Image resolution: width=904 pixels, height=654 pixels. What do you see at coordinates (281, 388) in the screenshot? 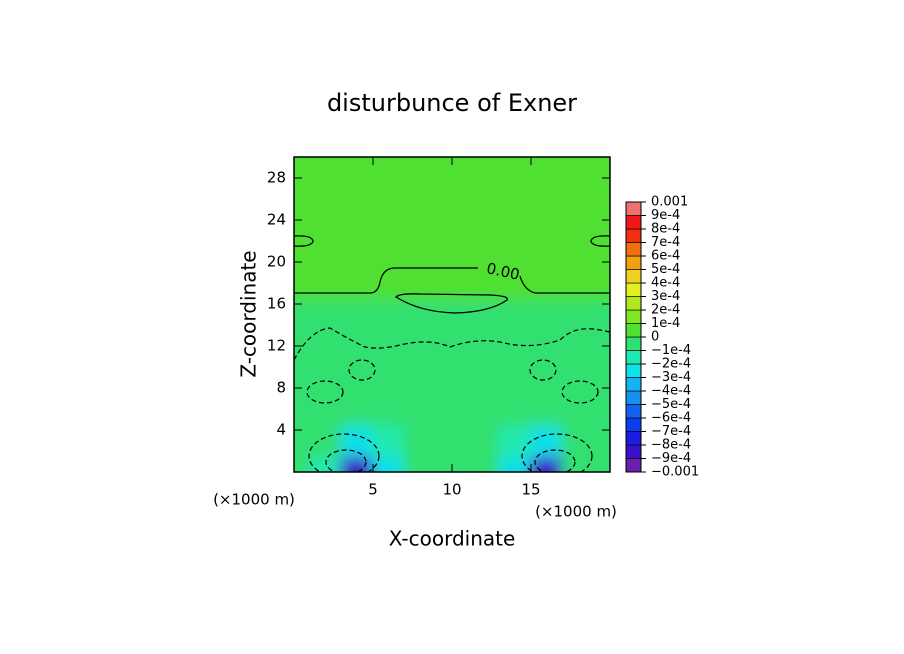
I see `y-tick-label: 8` at bounding box center [281, 388].